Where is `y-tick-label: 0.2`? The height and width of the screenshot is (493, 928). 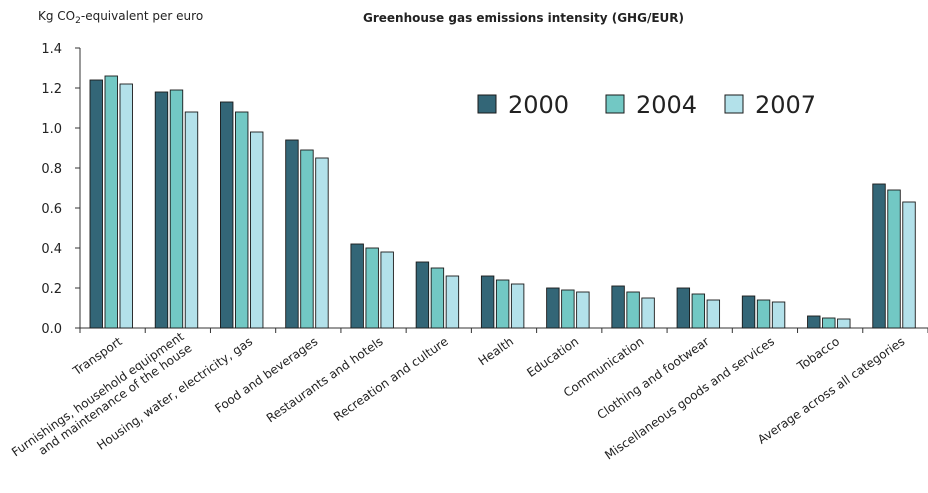
y-tick-label: 0.2 is located at coordinates (51, 289).